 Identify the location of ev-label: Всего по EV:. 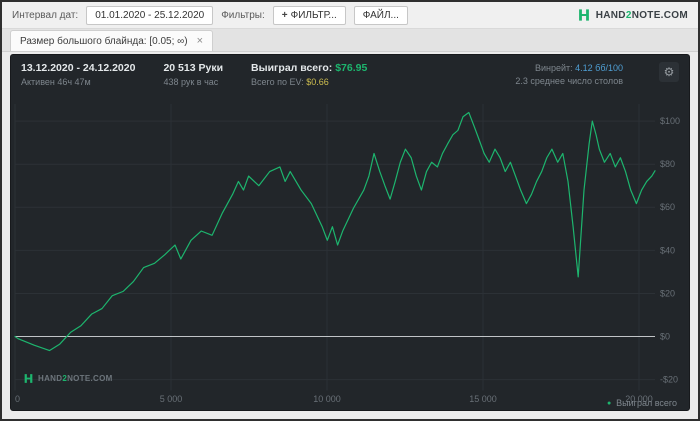
(277, 82).